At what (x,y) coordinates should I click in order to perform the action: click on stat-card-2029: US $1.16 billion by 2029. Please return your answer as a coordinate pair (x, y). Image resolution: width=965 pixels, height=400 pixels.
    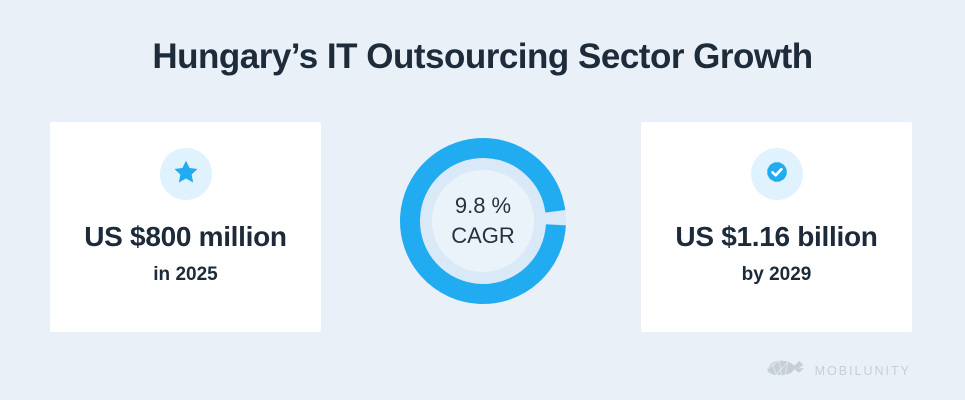
    Looking at the image, I should click on (776, 227).